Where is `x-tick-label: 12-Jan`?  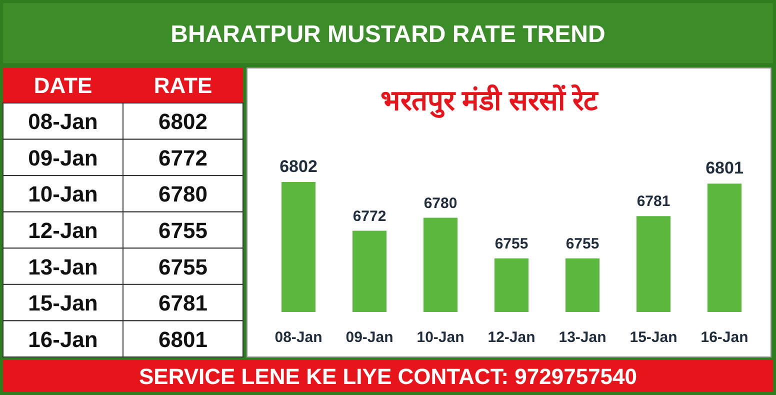
x-tick-label: 12-Jan is located at coordinates (512, 337).